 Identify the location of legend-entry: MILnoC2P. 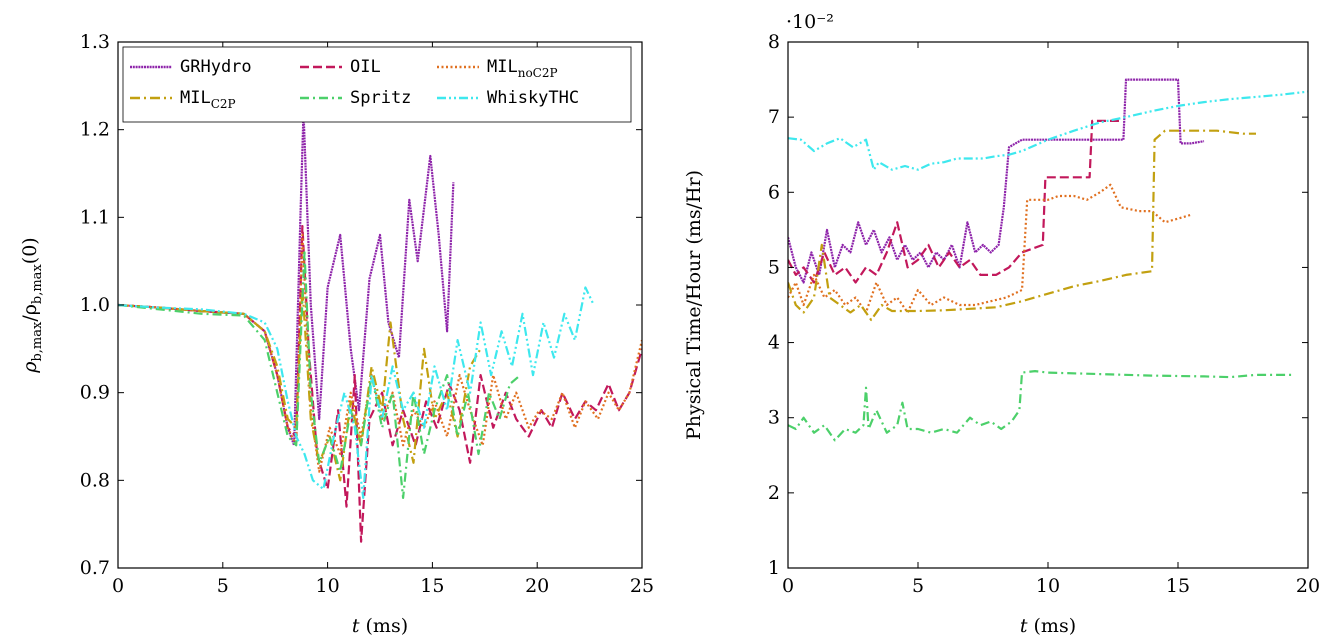
(522, 68).